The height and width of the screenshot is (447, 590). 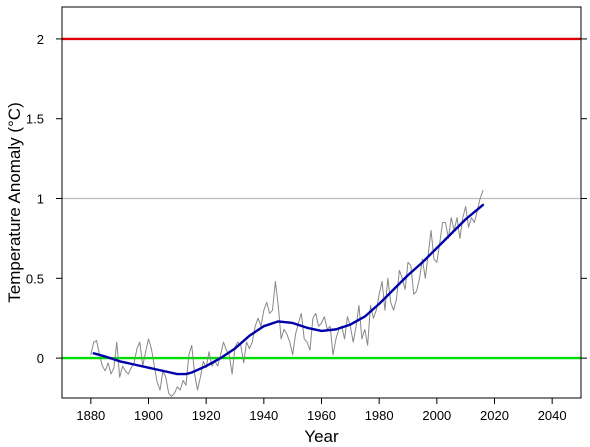 I want to click on y-tick-label: 0.5, so click(x=35, y=278).